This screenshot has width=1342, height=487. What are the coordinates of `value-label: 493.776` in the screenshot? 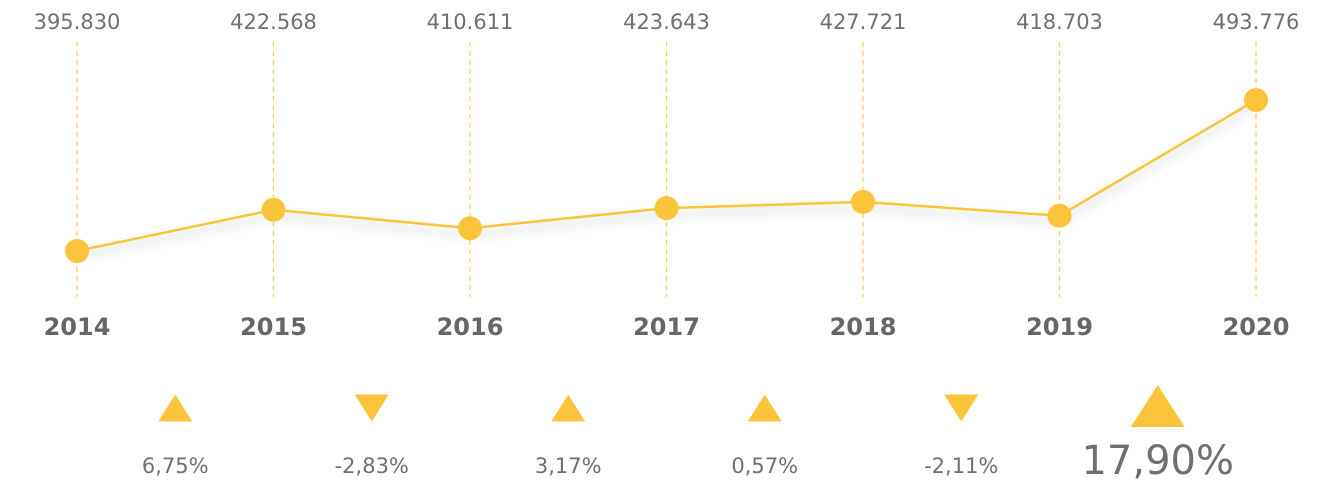 It's located at (1256, 22).